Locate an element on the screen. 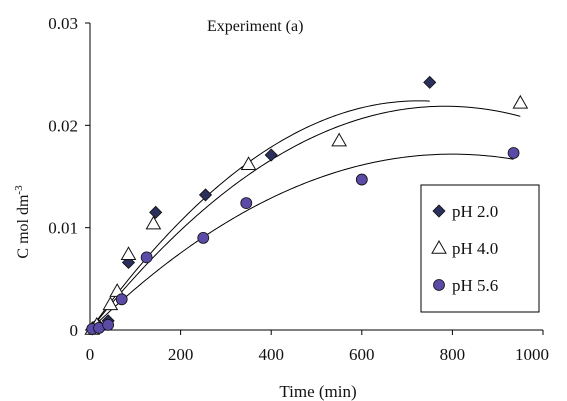 The image size is (567, 401). legend-marker-diamond is located at coordinates (439, 211).